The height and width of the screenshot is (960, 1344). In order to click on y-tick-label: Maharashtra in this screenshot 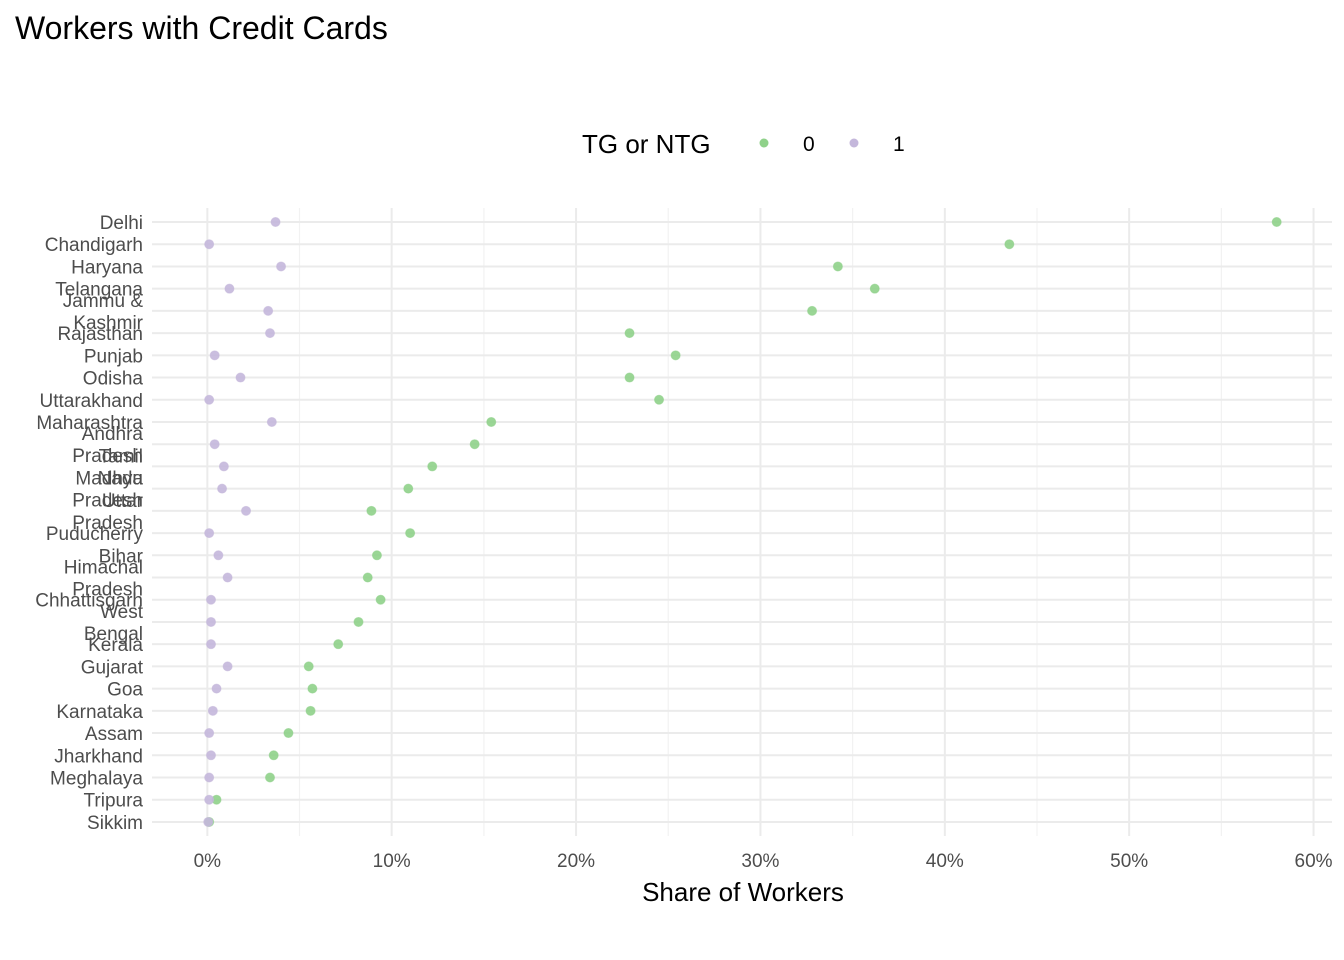, I will do `click(89, 423)`.